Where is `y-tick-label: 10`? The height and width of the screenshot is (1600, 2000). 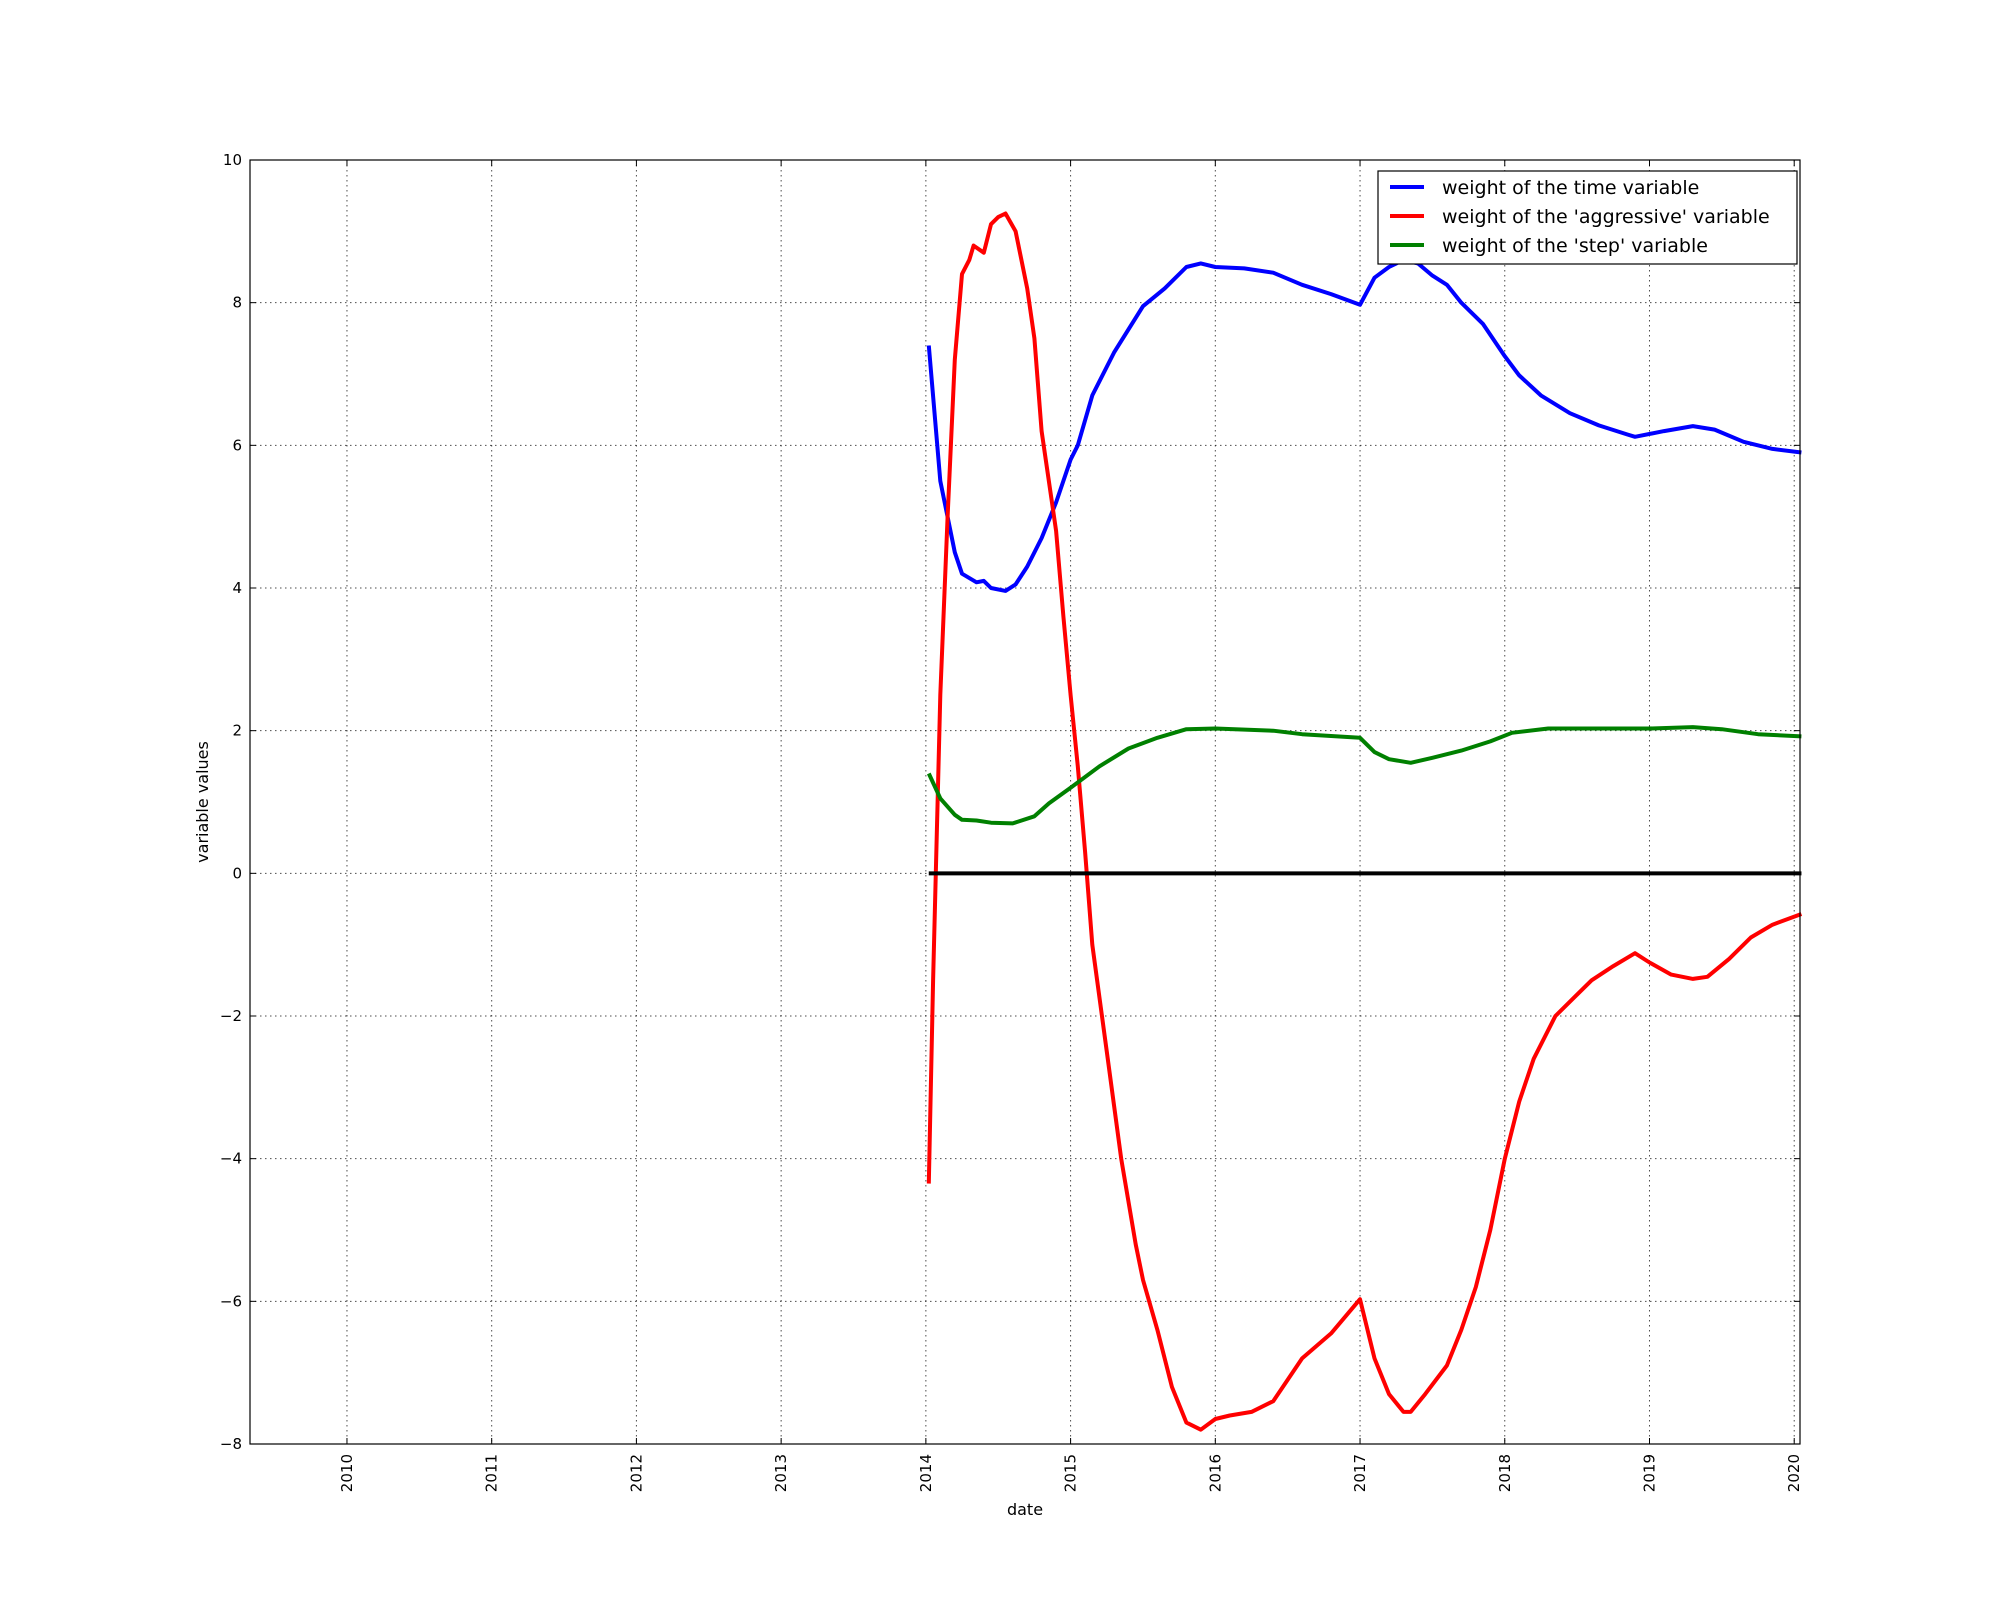
y-tick-label: 10 is located at coordinates (232, 160).